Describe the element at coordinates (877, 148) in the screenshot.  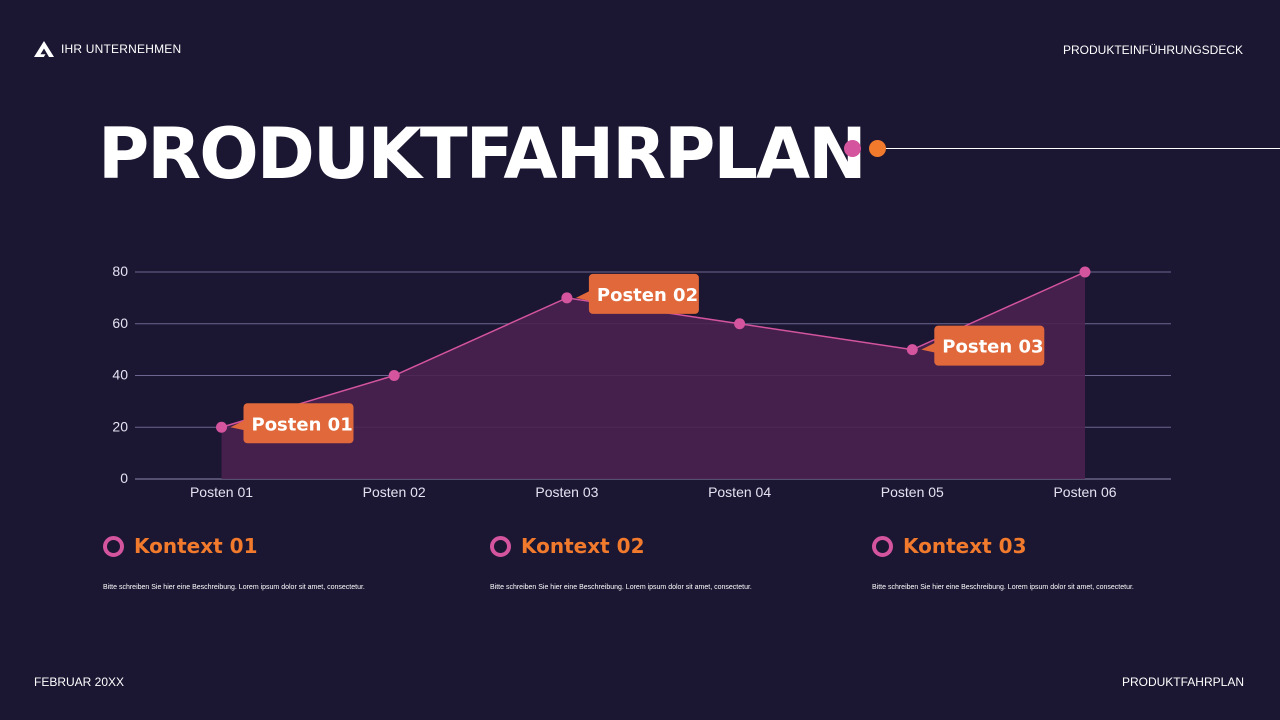
I see `orange-dot` at that location.